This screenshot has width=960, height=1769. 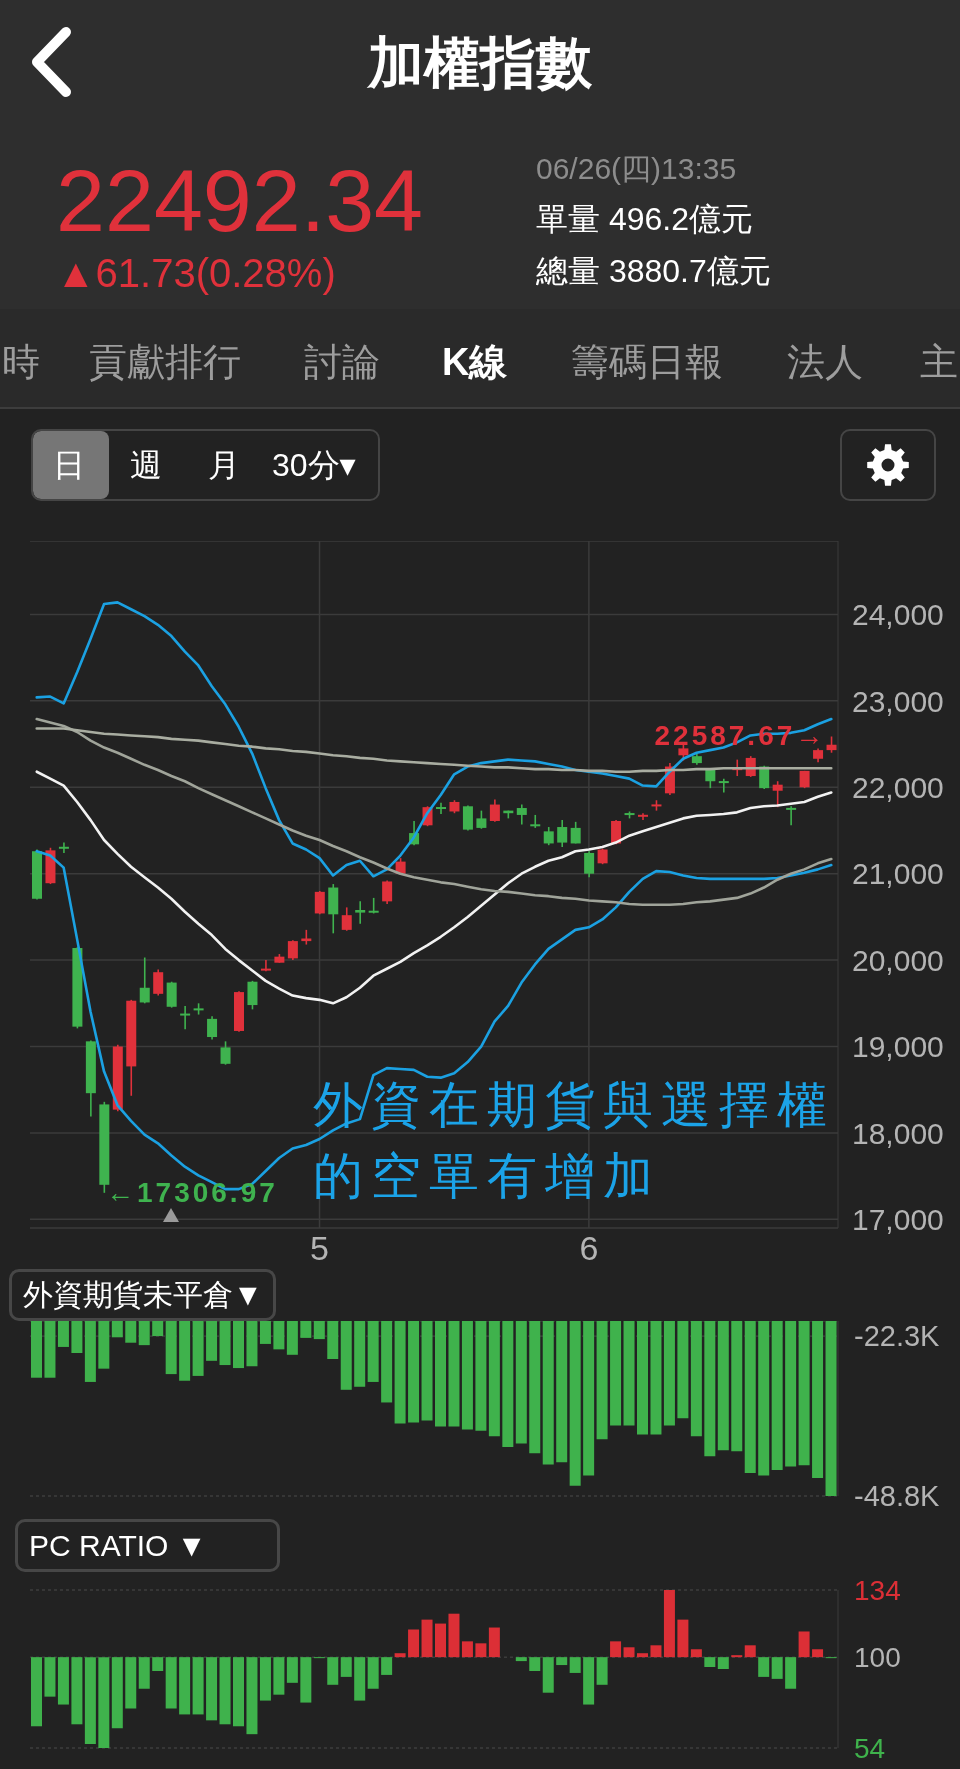 What do you see at coordinates (939, 362) in the screenshot?
I see `text: 主` at bounding box center [939, 362].